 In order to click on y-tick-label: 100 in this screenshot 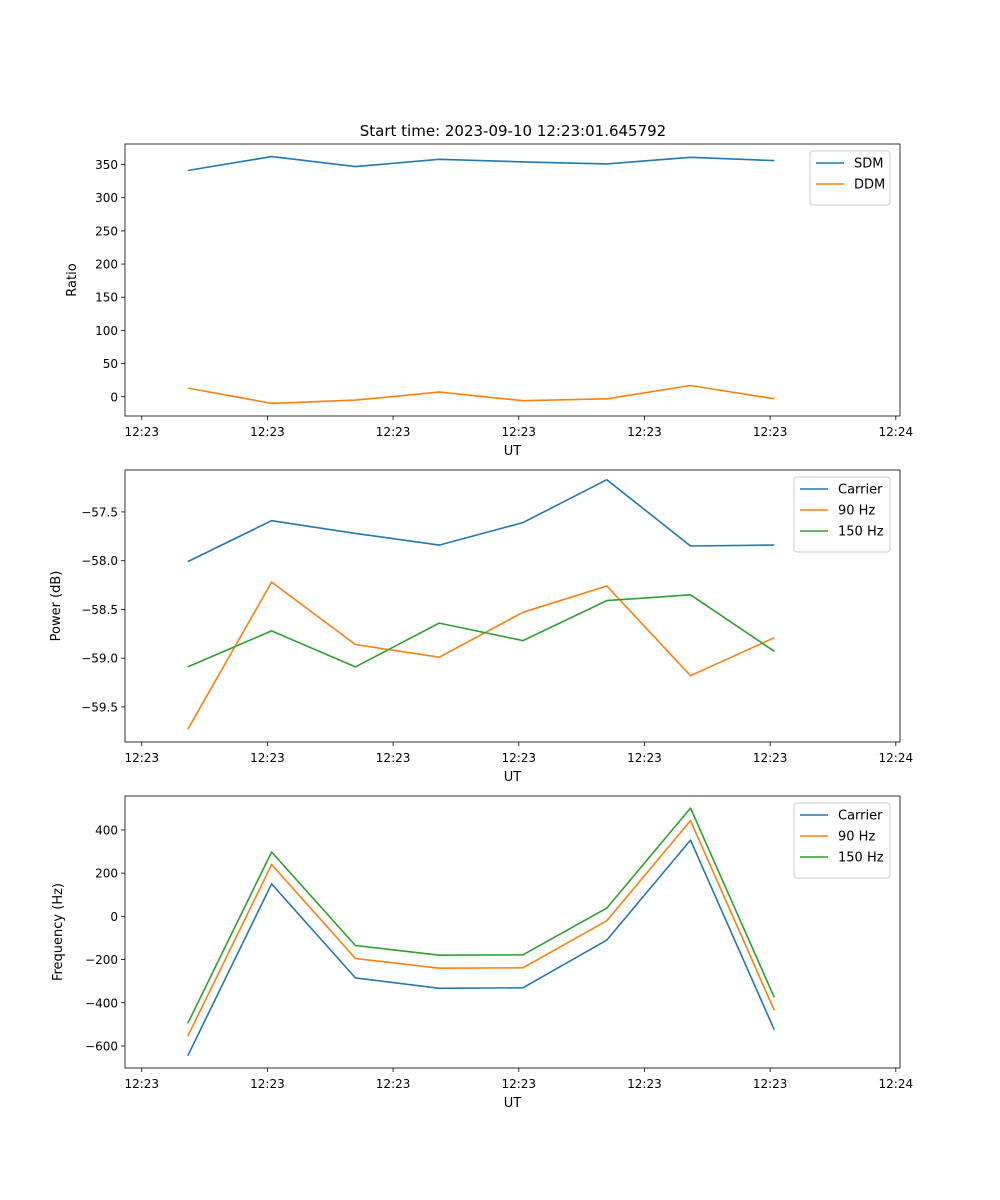, I will do `click(106, 331)`.